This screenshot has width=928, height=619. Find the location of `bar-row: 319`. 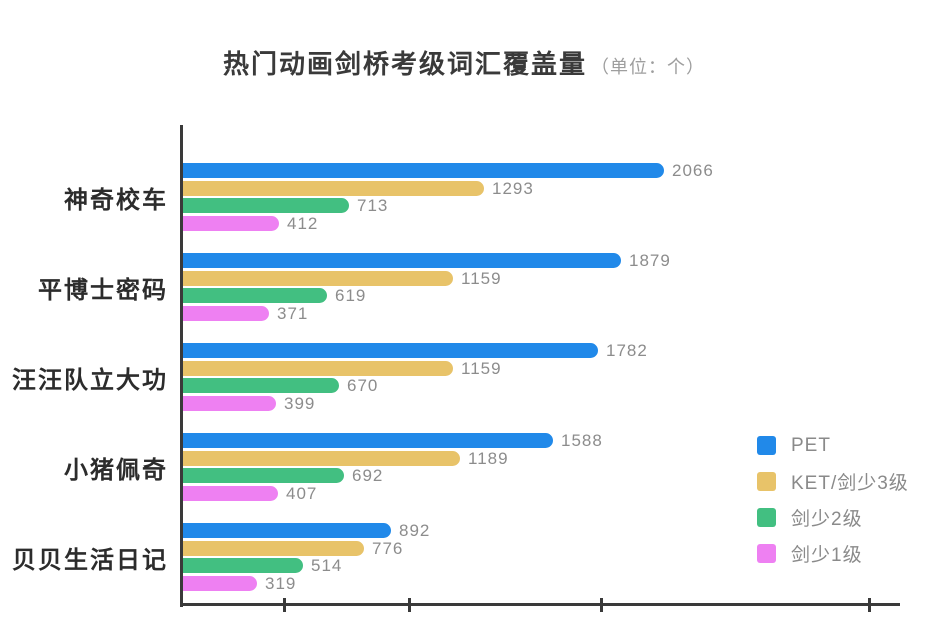

bar-row: 319 is located at coordinates (541, 583).